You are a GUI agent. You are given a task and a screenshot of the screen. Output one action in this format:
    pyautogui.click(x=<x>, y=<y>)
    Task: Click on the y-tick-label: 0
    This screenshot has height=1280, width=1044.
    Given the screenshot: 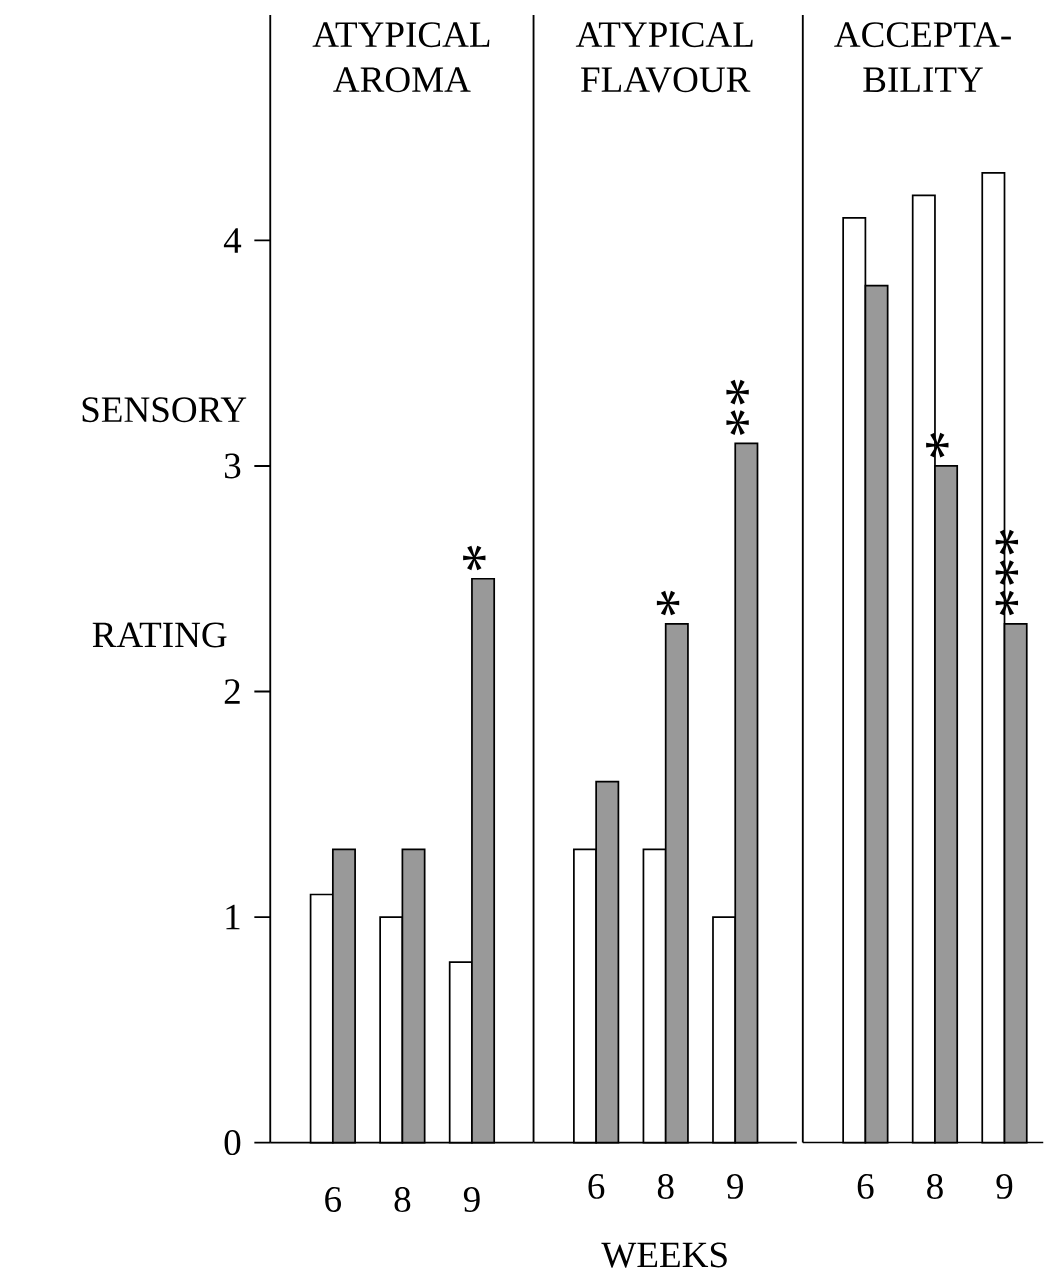 What is the action you would take?
    pyautogui.click(x=232, y=1143)
    